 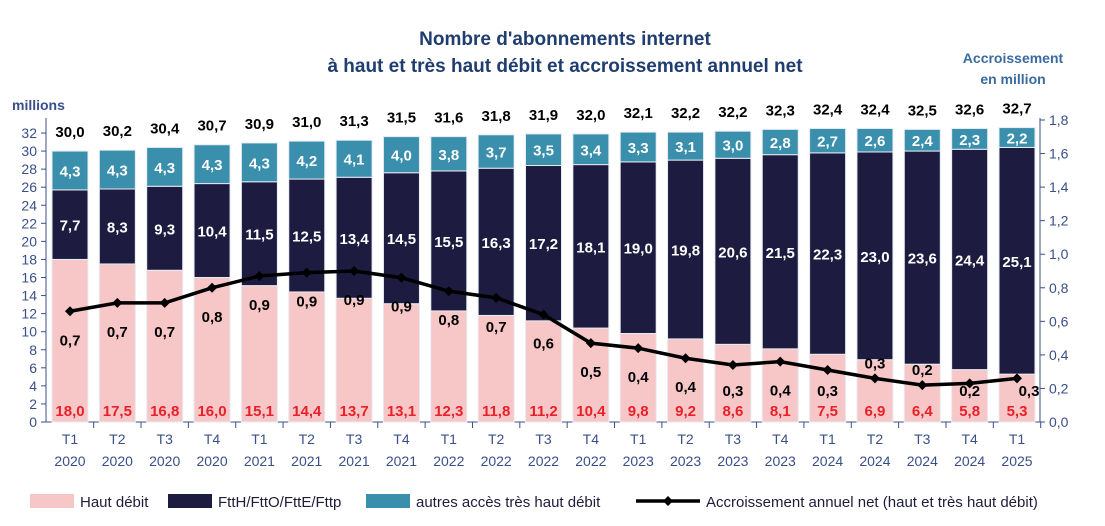 What do you see at coordinates (923, 411) in the screenshot?
I see `bar-value-label: 6,4` at bounding box center [923, 411].